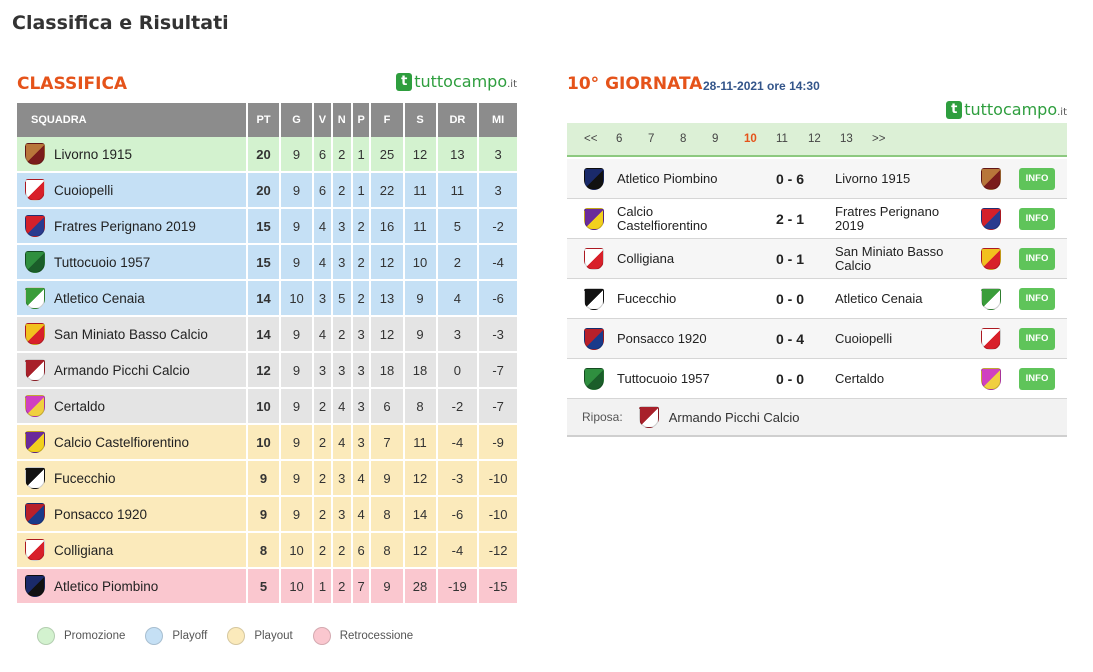  Describe the element at coordinates (84, 550) in the screenshot. I see `team-name: Colligiana` at that location.